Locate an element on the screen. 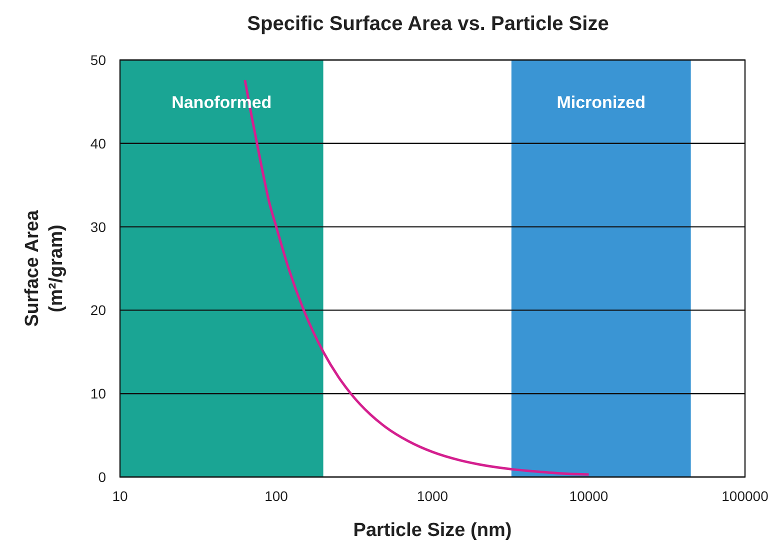 This screenshot has width=776, height=550. y-tick-label: 10 is located at coordinates (98, 394).